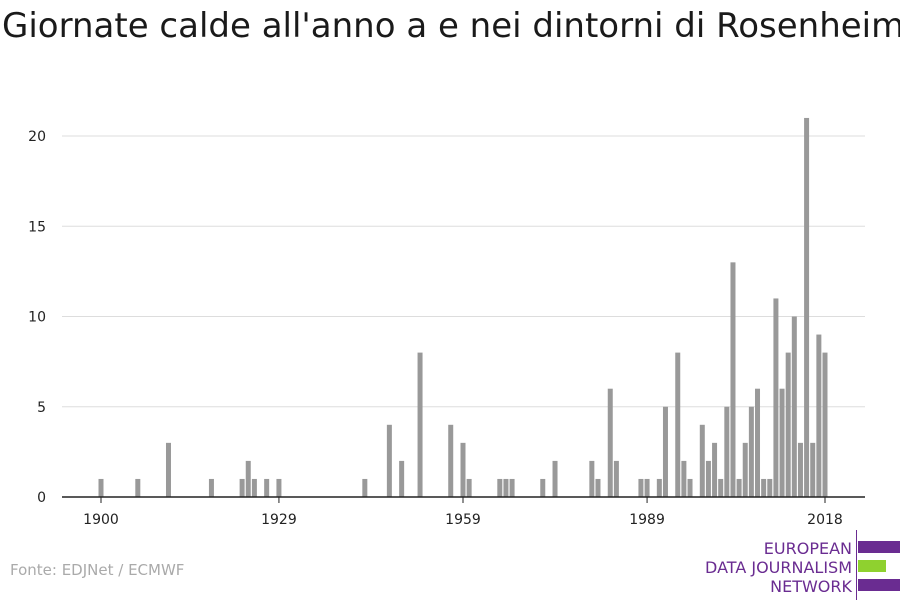 This screenshot has width=900, height=600. I want to click on logo-text-line2: DATA JOURNALISM, so click(778, 567).